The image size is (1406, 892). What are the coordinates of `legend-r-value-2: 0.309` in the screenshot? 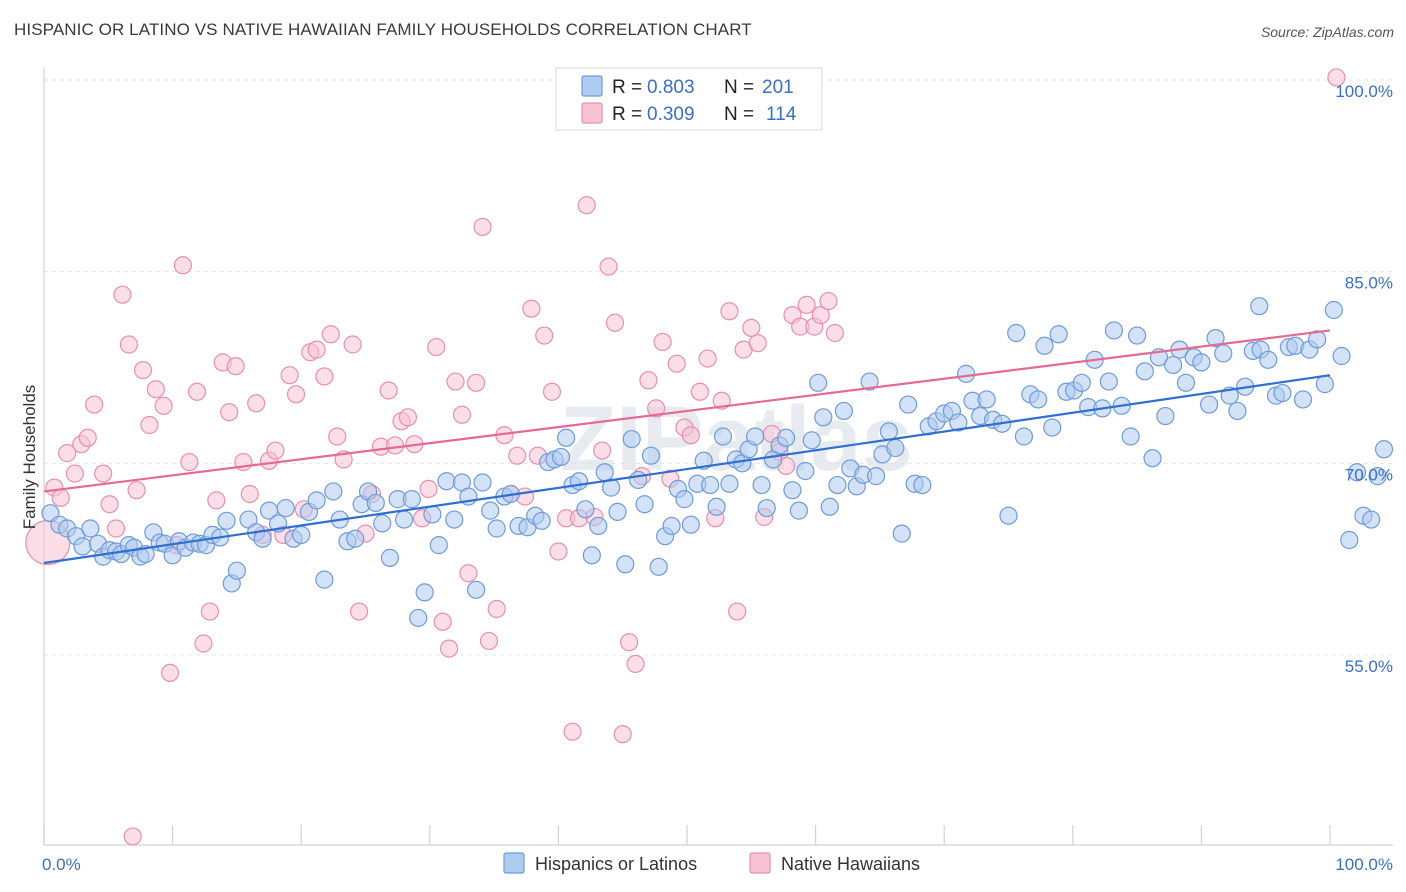 It's located at (671, 114).